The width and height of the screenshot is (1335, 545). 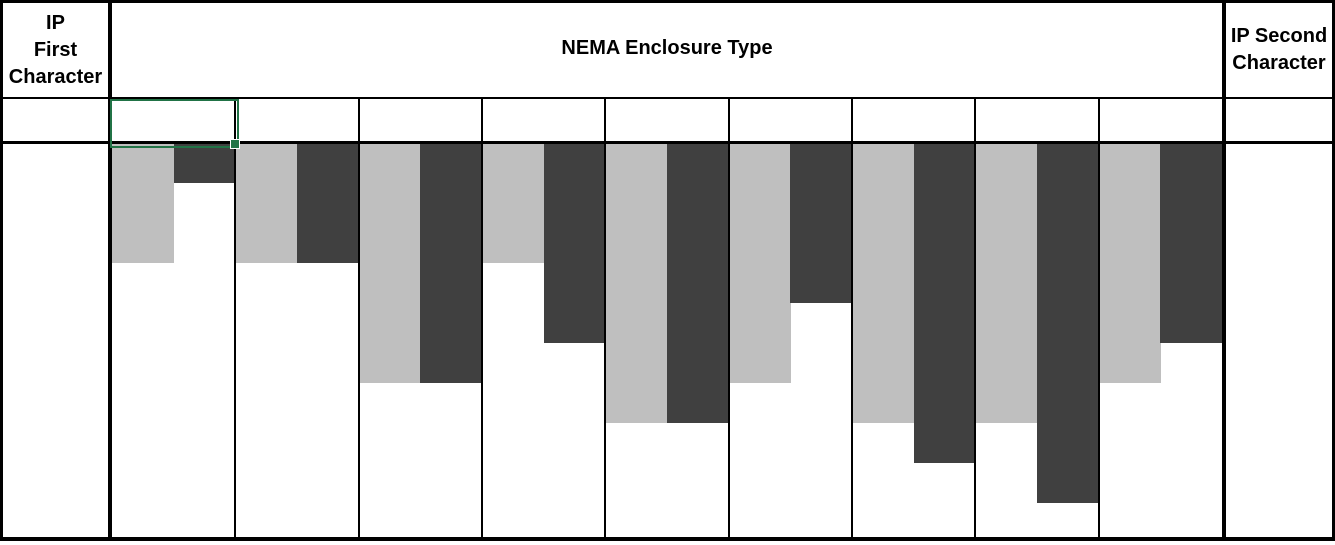 I want to click on left-row-label-ip2_, so click(x=55, y=252).